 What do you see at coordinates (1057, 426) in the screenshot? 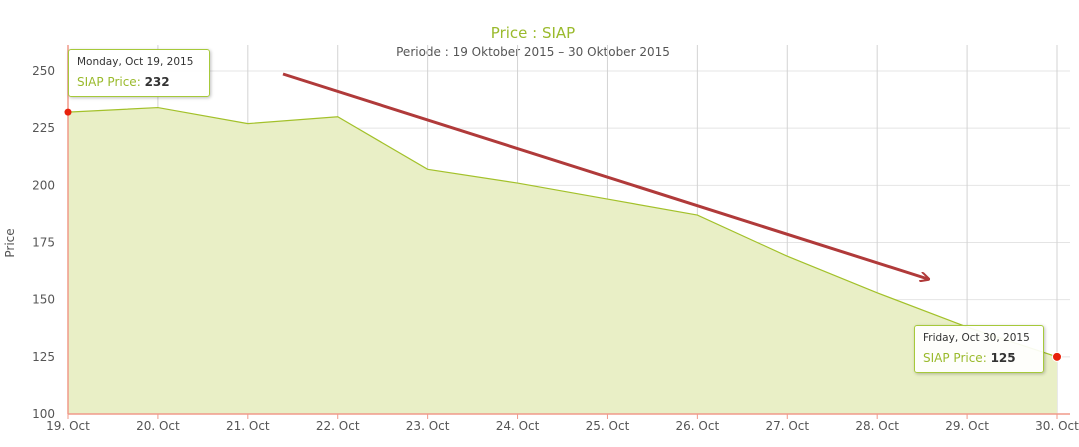
I see `x-tick-label: 30. Oct` at bounding box center [1057, 426].